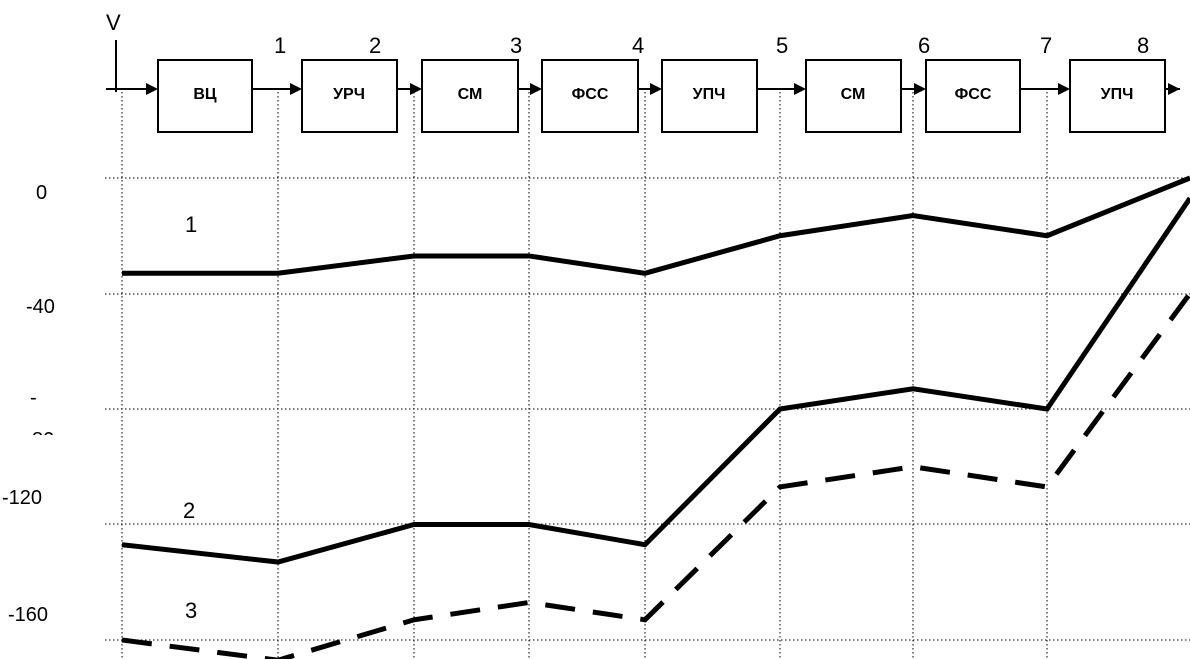 The height and width of the screenshot is (659, 1190). Describe the element at coordinates (782, 45) in the screenshot. I see `point-label: 5` at that location.